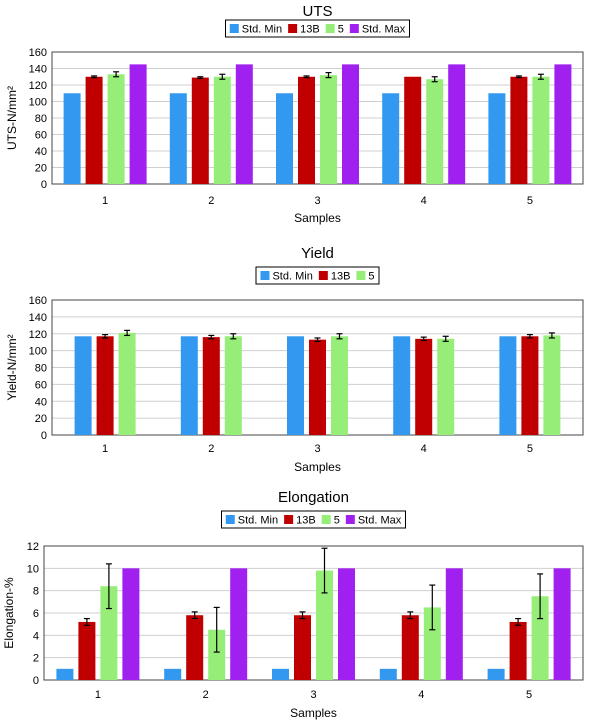 This screenshot has width=591, height=721. What do you see at coordinates (313, 695) in the screenshot?
I see `x-tick-label: 3` at bounding box center [313, 695].